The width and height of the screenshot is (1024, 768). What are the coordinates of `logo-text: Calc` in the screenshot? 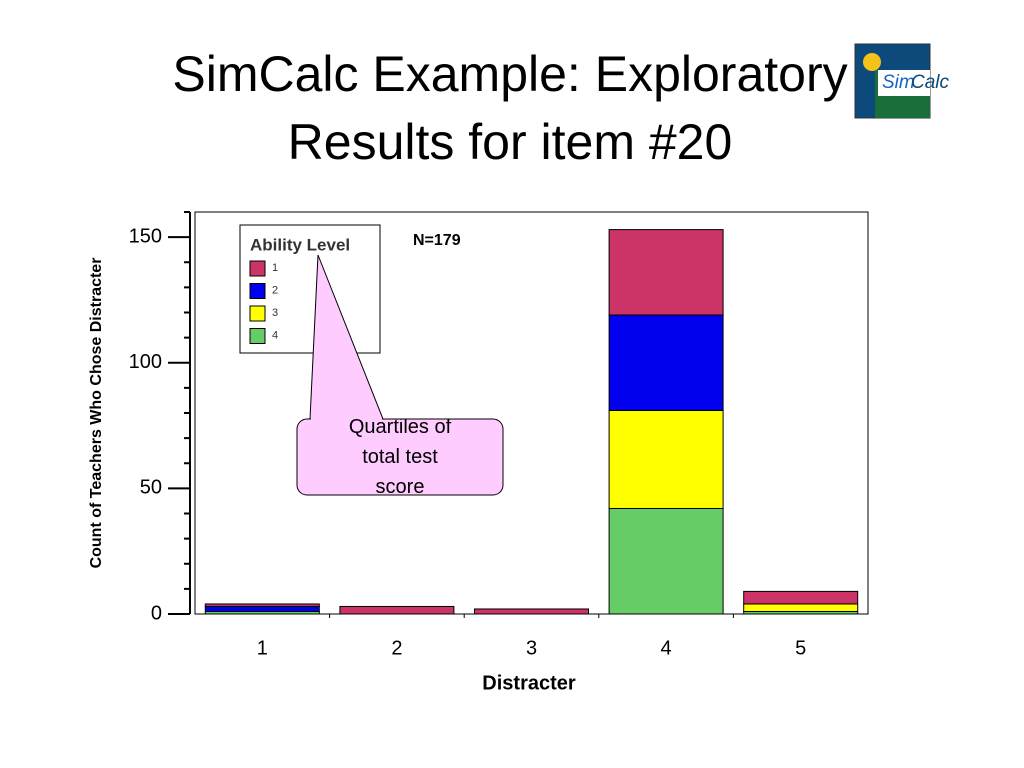 It's located at (930, 82).